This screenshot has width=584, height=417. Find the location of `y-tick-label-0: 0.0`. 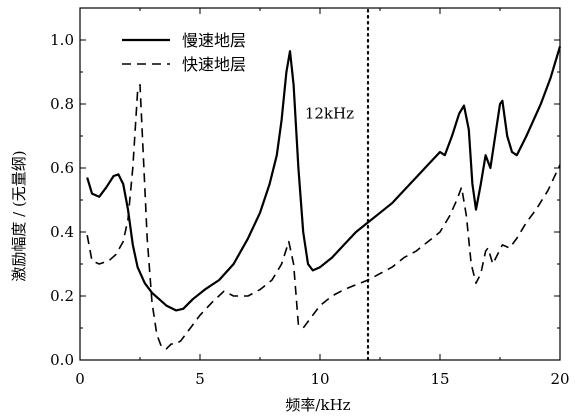

y-tick-label-0: 0.0 is located at coordinates (62, 360).